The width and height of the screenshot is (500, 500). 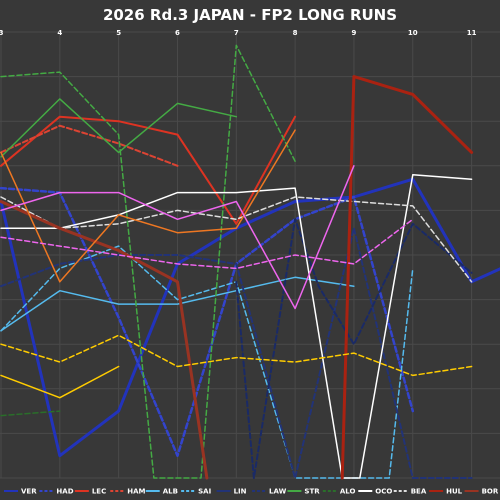 I want to click on legend-label: BEA, so click(x=419, y=492).